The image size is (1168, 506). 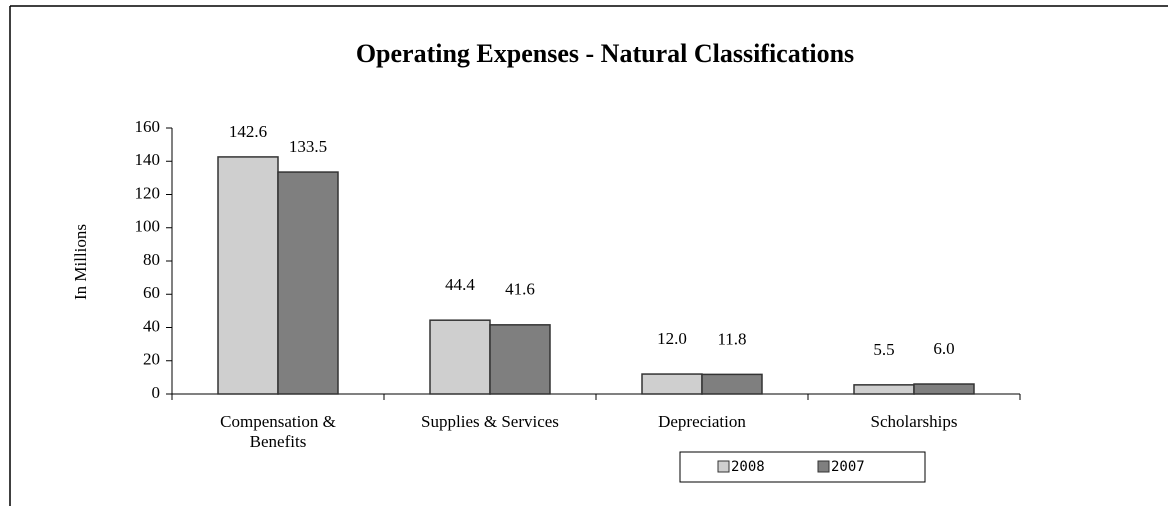 I want to click on x-label-box: Depreciation, so click(x=702, y=421).